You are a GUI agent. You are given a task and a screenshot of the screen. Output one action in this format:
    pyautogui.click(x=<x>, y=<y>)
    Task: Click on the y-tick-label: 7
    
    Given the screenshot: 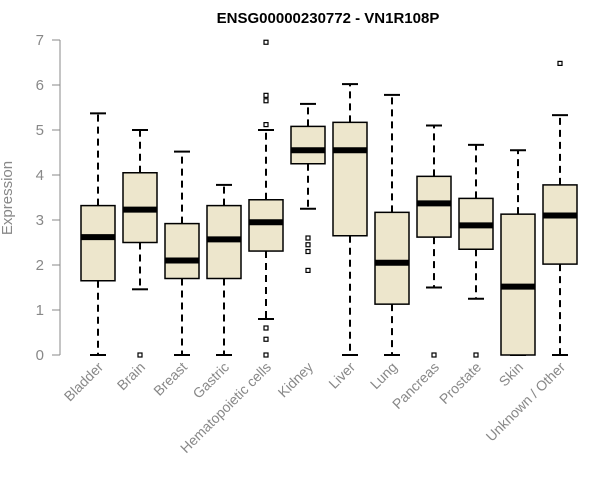 What is the action you would take?
    pyautogui.click(x=40, y=40)
    